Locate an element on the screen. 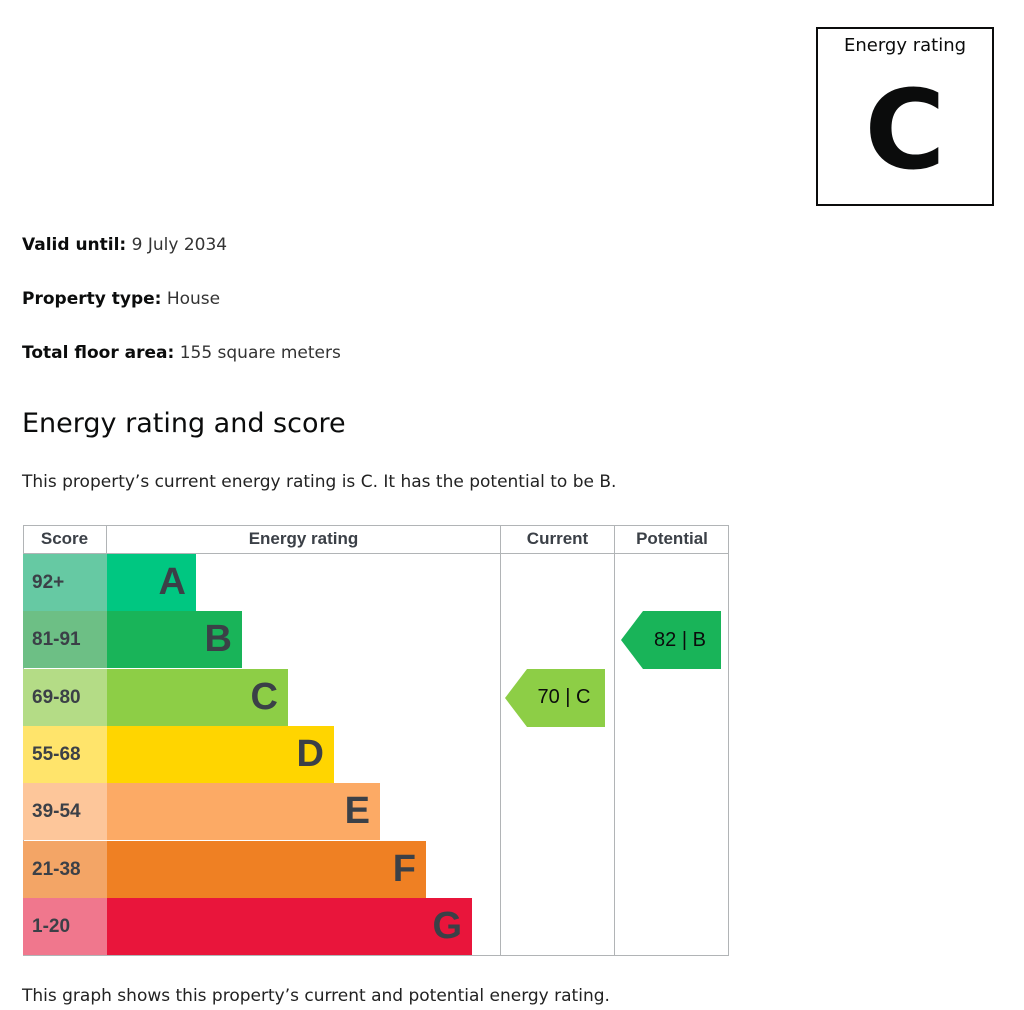 The height and width of the screenshot is (1010, 1024). property-type: Property type: House is located at coordinates (121, 299).